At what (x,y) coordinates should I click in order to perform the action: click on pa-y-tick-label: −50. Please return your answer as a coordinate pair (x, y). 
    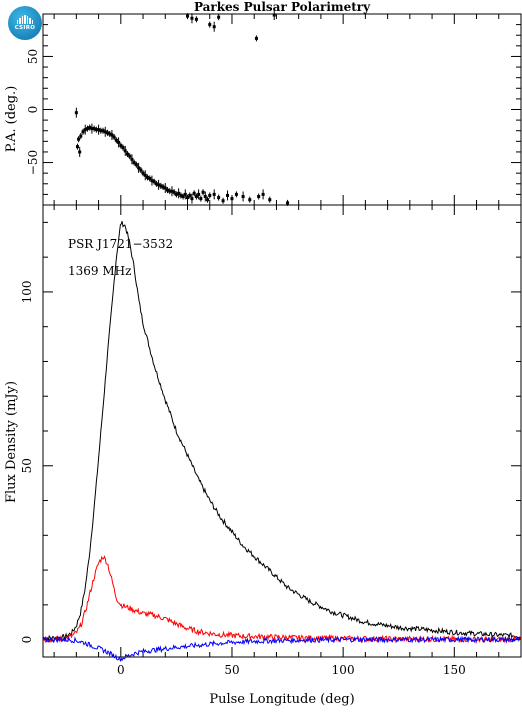
    Looking at the image, I should click on (33, 162).